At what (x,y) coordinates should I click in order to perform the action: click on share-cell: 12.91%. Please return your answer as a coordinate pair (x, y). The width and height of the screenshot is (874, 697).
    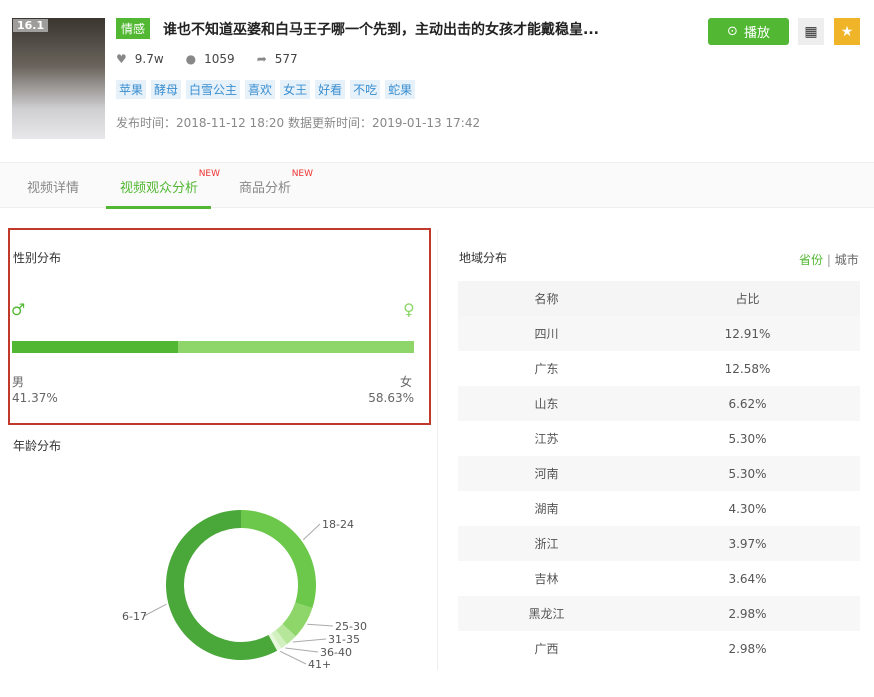
    Looking at the image, I should click on (747, 333).